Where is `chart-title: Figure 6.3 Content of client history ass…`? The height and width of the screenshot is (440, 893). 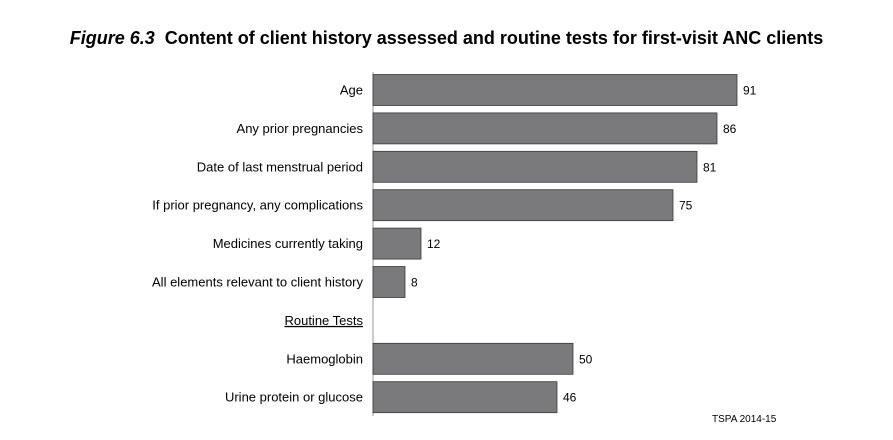
chart-title: Figure 6.3 Content of client history ass… is located at coordinates (446, 38).